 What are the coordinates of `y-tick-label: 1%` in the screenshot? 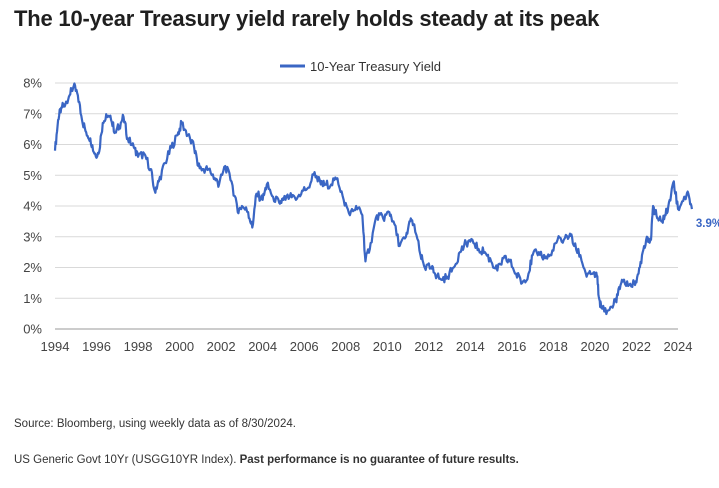 It's located at (32, 298).